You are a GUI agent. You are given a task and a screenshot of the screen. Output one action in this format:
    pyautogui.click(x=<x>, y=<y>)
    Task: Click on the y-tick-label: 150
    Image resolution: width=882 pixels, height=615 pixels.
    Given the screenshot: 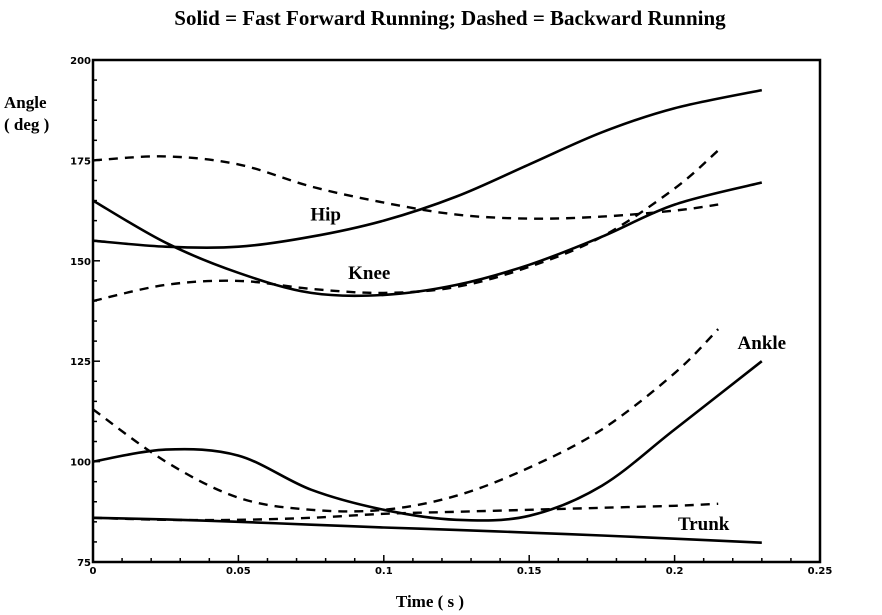 What is the action you would take?
    pyautogui.click(x=80, y=262)
    